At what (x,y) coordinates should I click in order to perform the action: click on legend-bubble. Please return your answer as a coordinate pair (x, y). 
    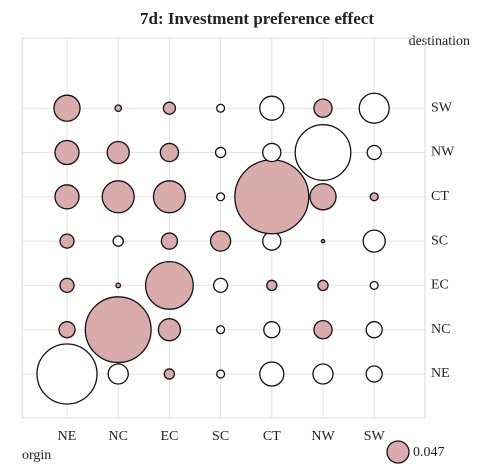
    Looking at the image, I should click on (398, 452).